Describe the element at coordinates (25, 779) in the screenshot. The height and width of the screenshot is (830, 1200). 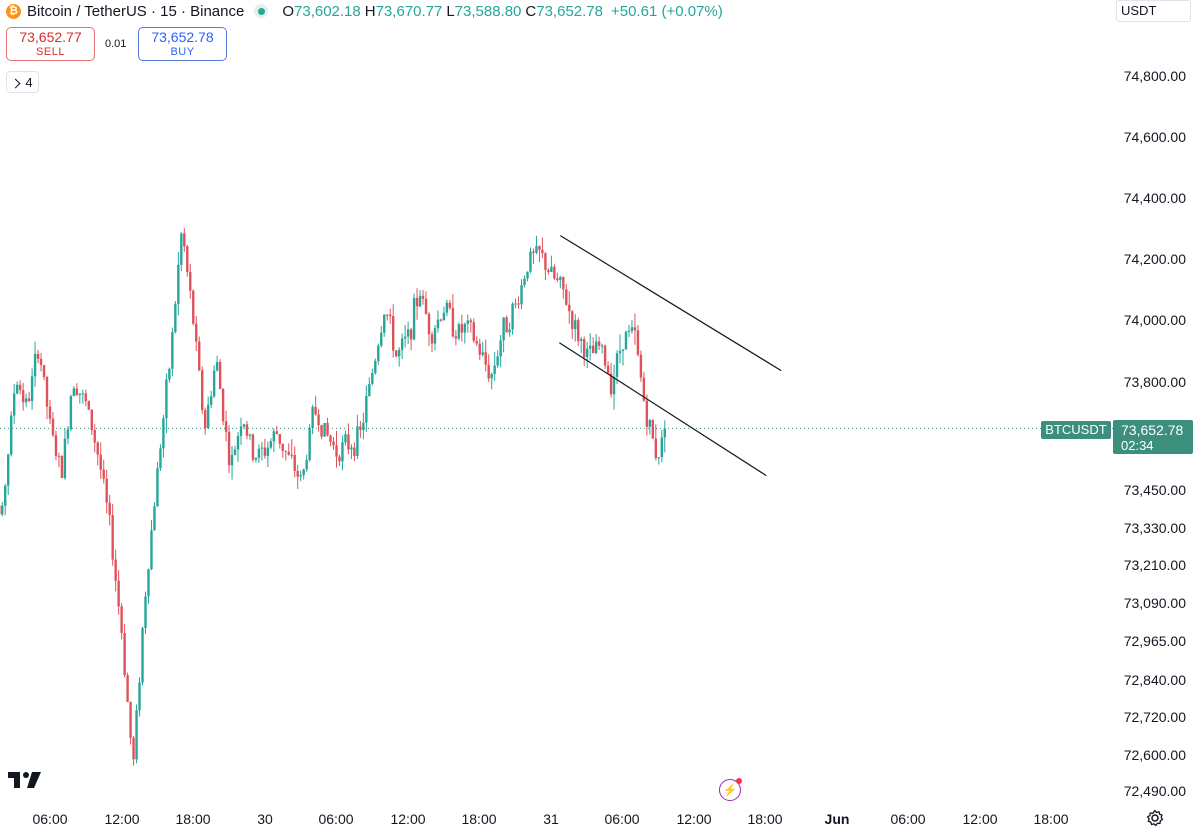
I see `tradingview-logo-icon` at that location.